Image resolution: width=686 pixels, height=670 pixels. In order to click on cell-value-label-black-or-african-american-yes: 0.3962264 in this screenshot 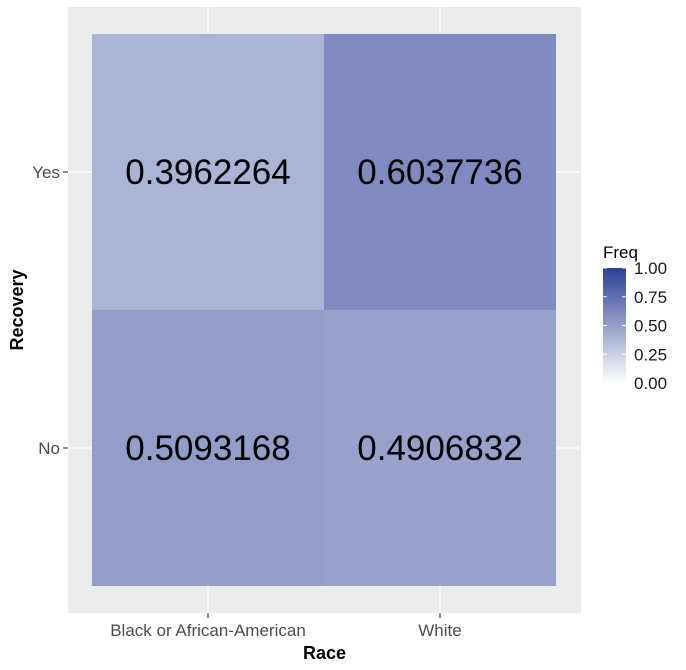, I will do `click(207, 172)`.